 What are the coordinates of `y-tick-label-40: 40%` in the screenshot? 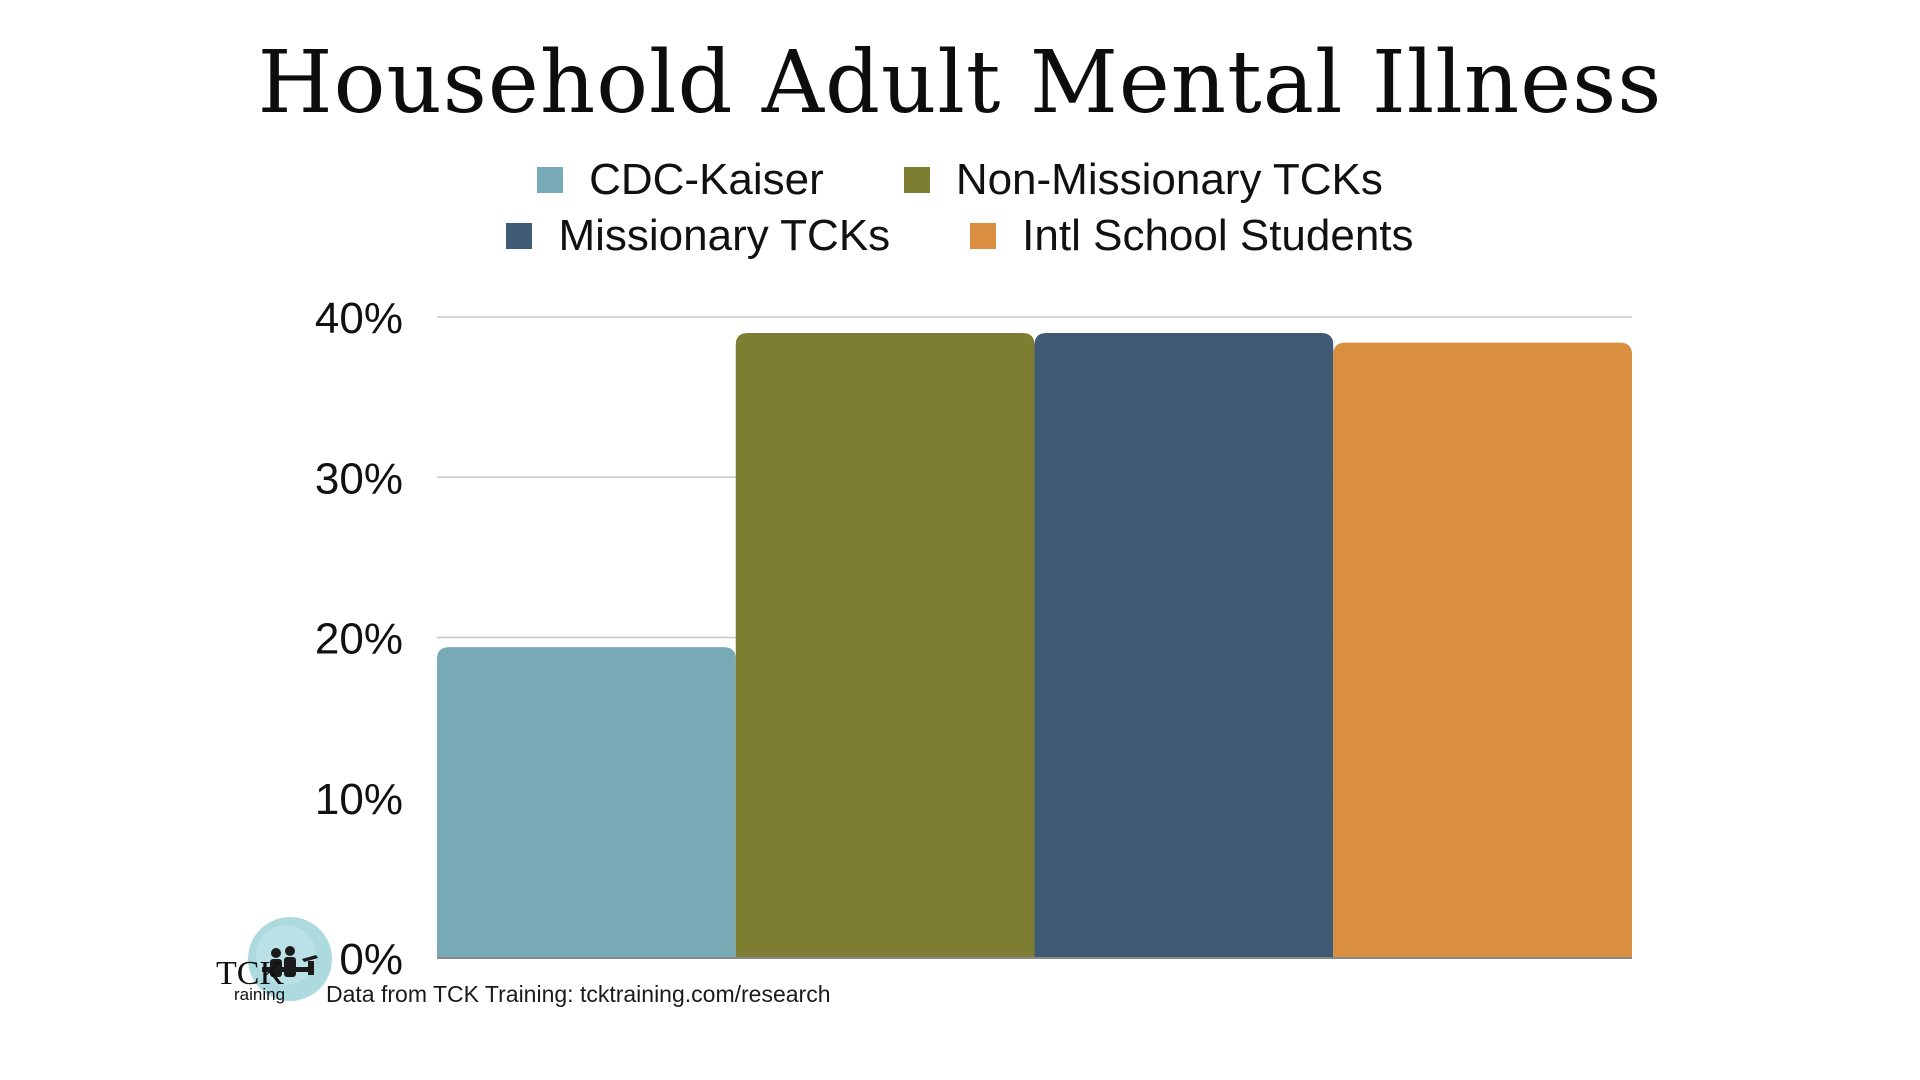 It's located at (359, 318).